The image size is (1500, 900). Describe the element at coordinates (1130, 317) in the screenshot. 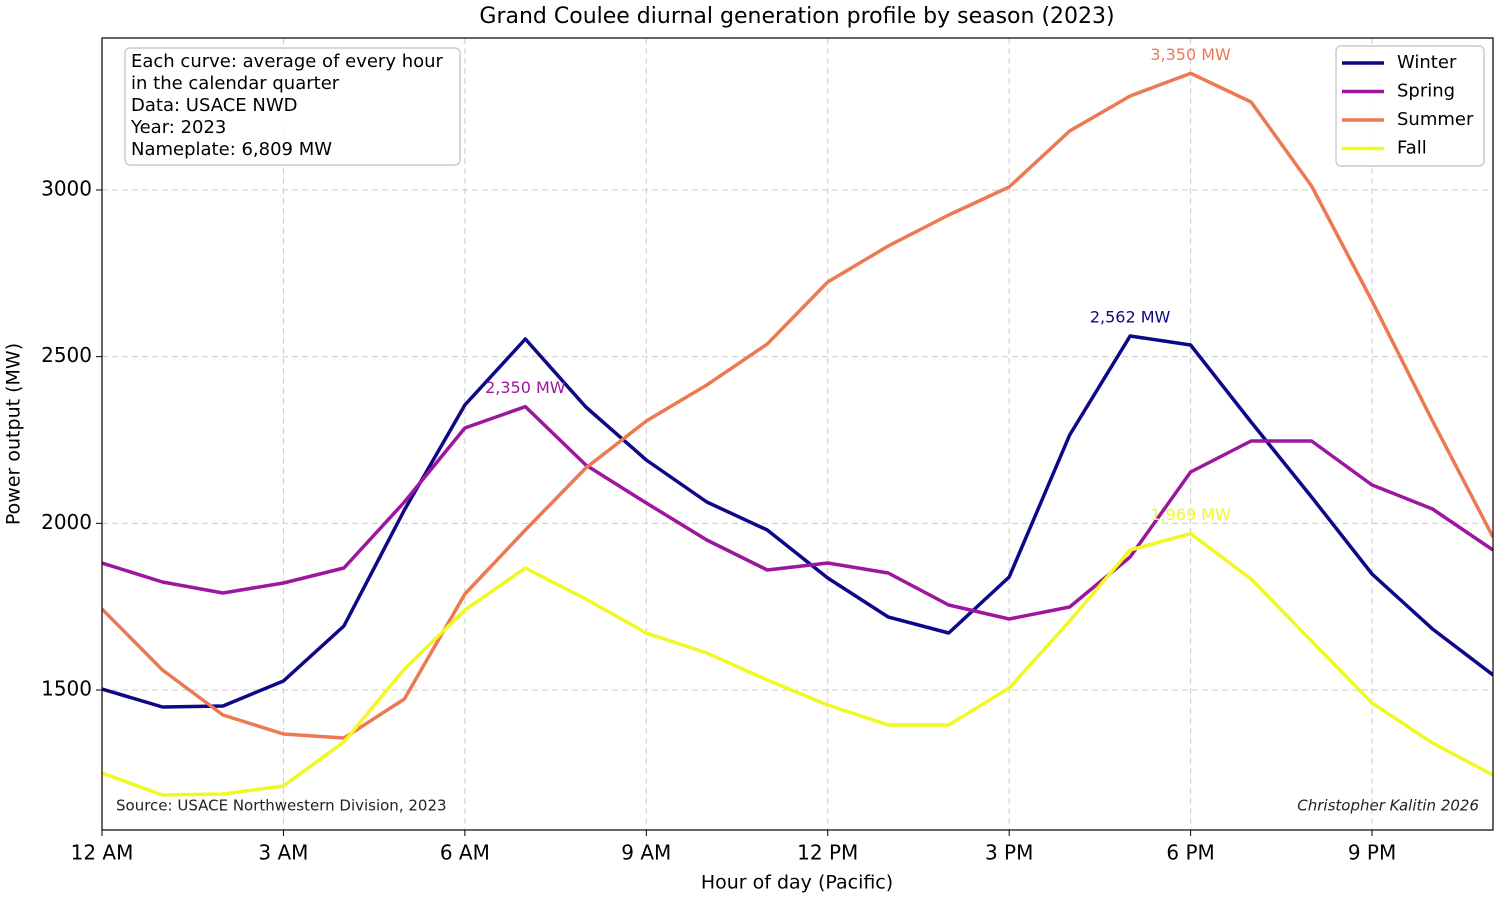

I see `peak-label: 2,562 MW` at that location.